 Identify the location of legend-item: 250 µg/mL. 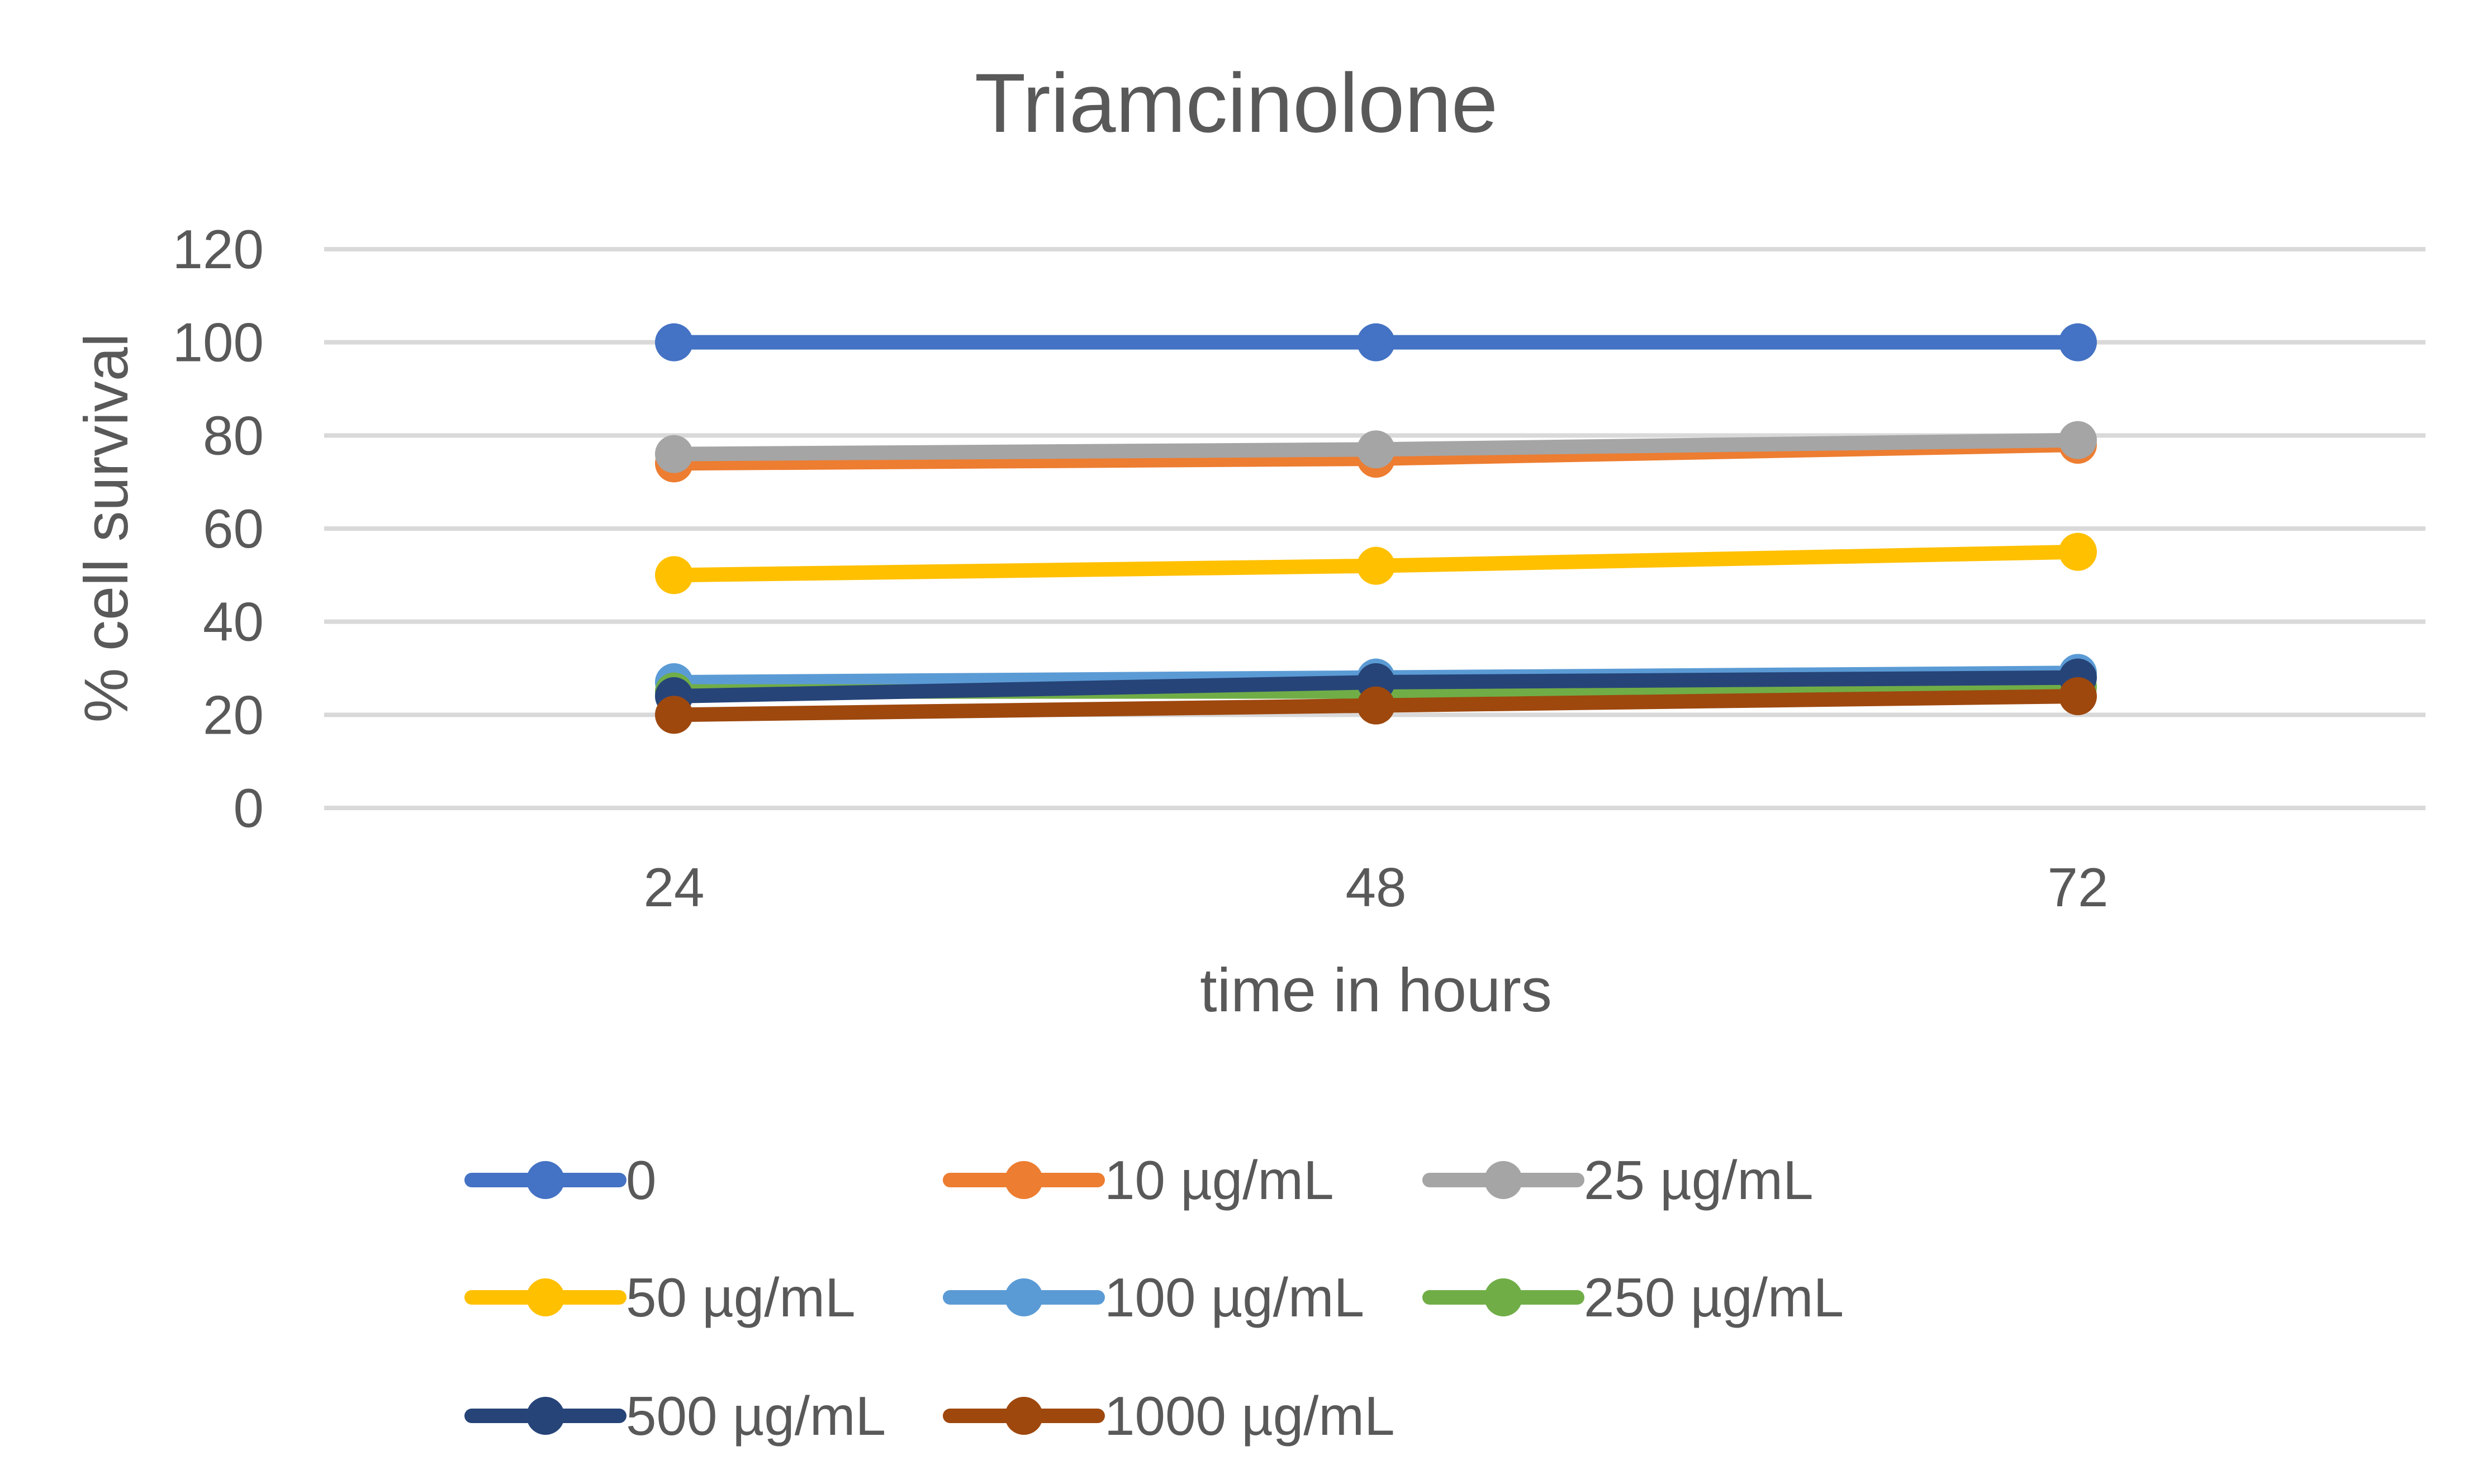
(1633, 1297).